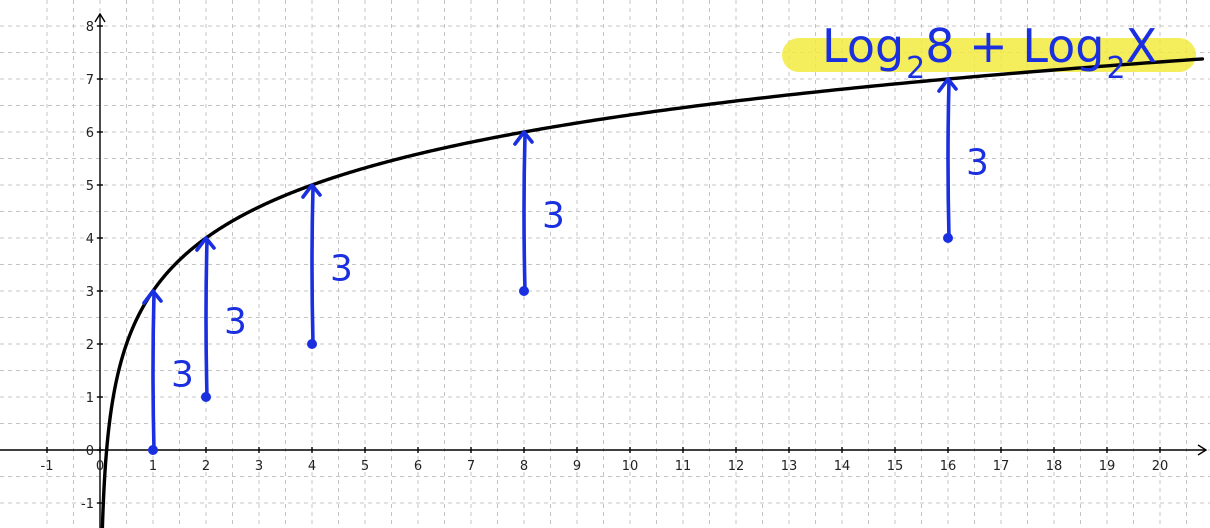 This screenshot has width=1210, height=528. What do you see at coordinates (1160, 466) in the screenshot?
I see `x-tick-label: 20` at bounding box center [1160, 466].